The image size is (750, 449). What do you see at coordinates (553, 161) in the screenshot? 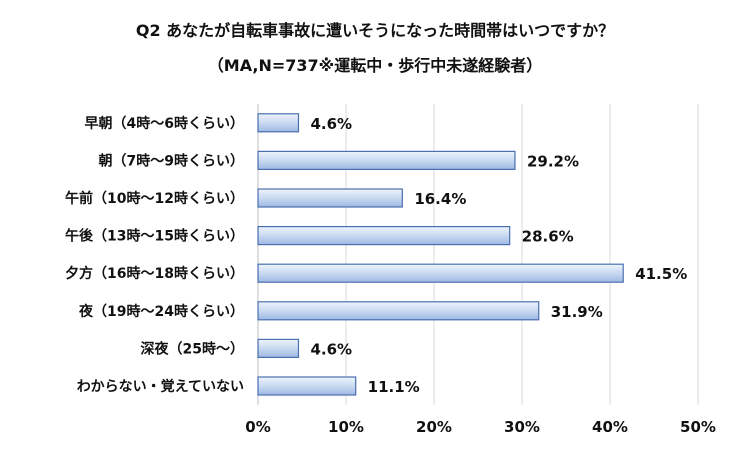
I see `data-label: 29.2%` at bounding box center [553, 161].